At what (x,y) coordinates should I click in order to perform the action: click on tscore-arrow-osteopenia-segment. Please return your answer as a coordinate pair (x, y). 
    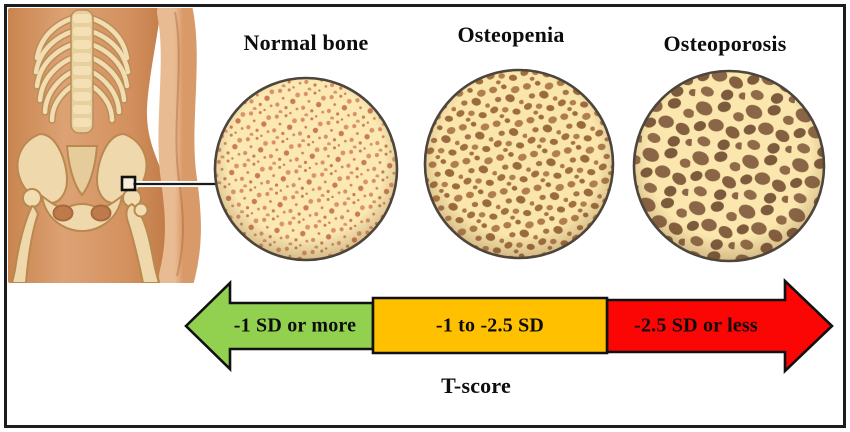
    Looking at the image, I should click on (490, 325).